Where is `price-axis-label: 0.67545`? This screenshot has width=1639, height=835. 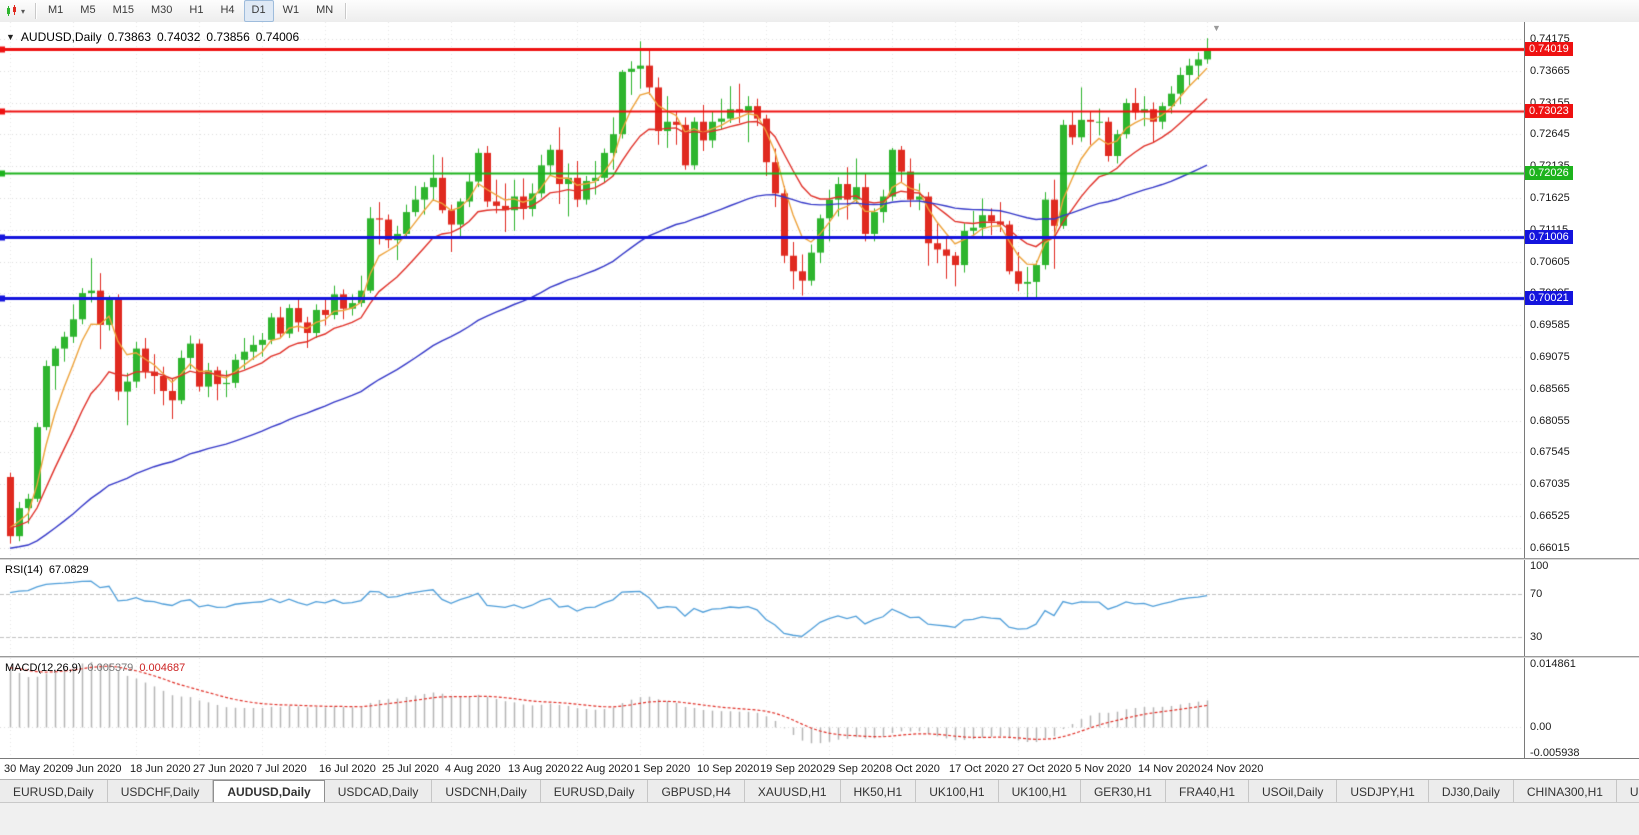 price-axis-label: 0.67545 is located at coordinates (1550, 452).